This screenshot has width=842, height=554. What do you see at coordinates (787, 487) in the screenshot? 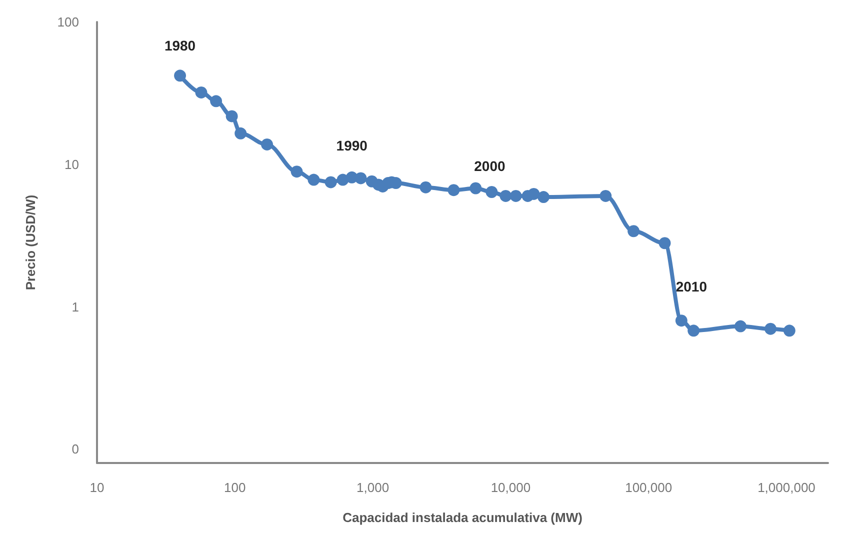
I see `x-tick-label: 1,000,000` at bounding box center [787, 487].